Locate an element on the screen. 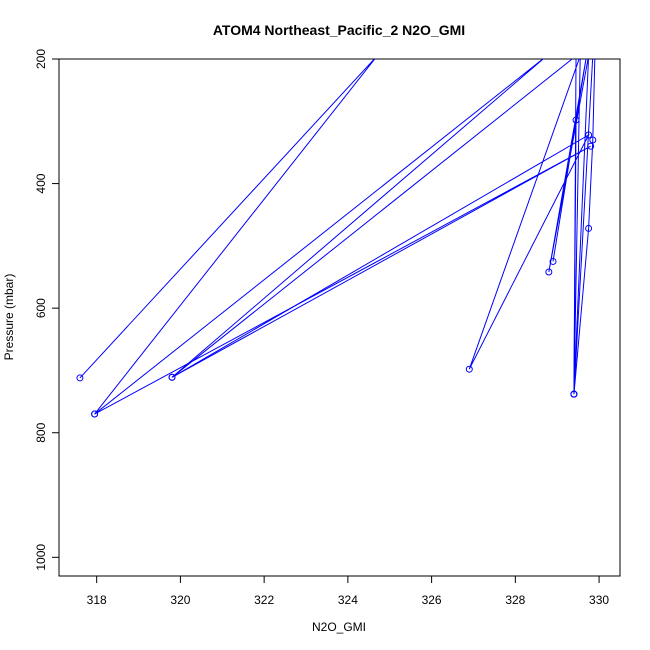  y-tick-label: 1000 is located at coordinates (41, 557).